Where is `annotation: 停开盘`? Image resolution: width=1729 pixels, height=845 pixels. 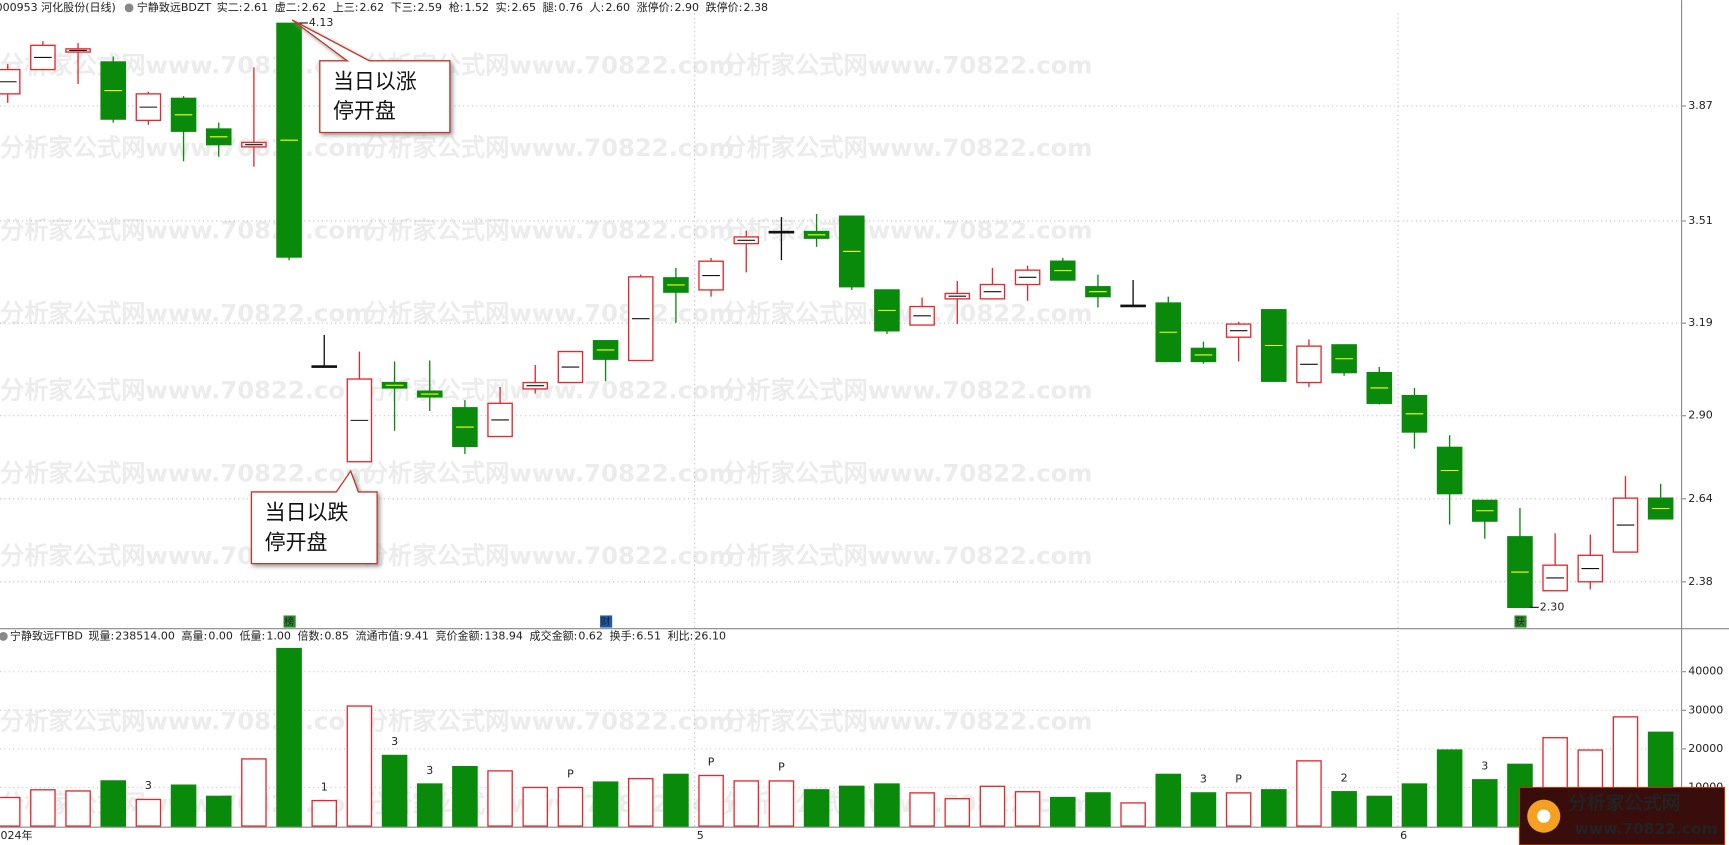
annotation: 停开盘 is located at coordinates (364, 111).